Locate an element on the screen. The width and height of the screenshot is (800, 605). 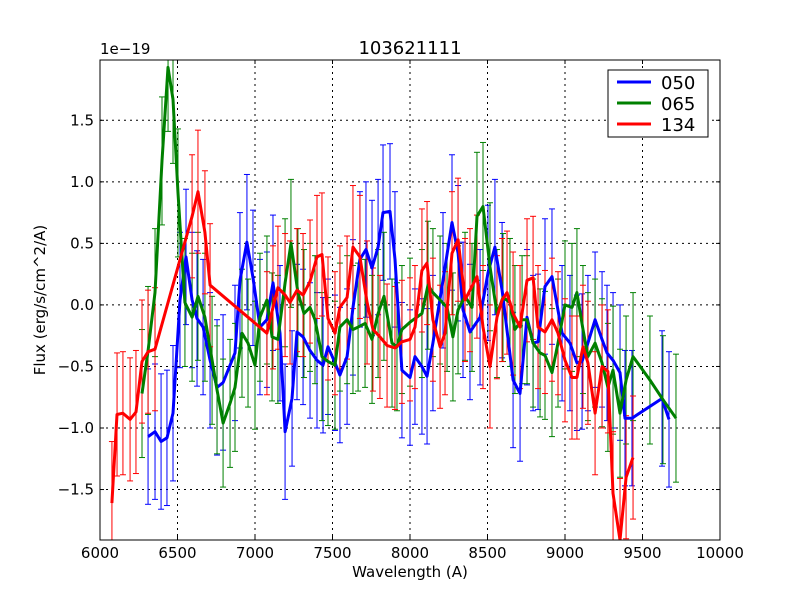
y-tick-label: −1.0 is located at coordinates (76, 428).